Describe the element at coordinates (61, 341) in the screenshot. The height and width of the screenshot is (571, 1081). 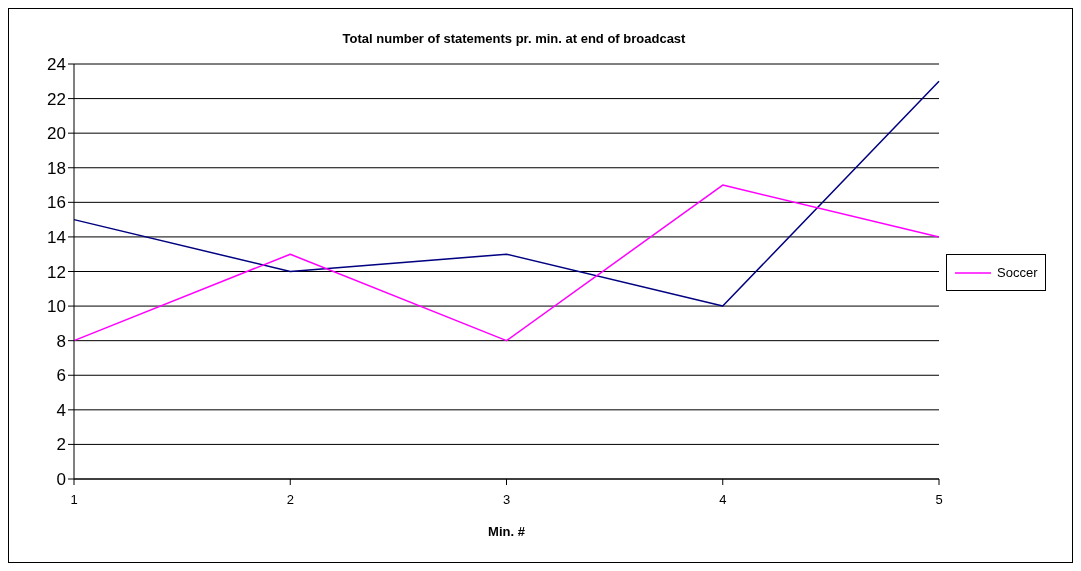
I see `y-tick-label: 8` at that location.